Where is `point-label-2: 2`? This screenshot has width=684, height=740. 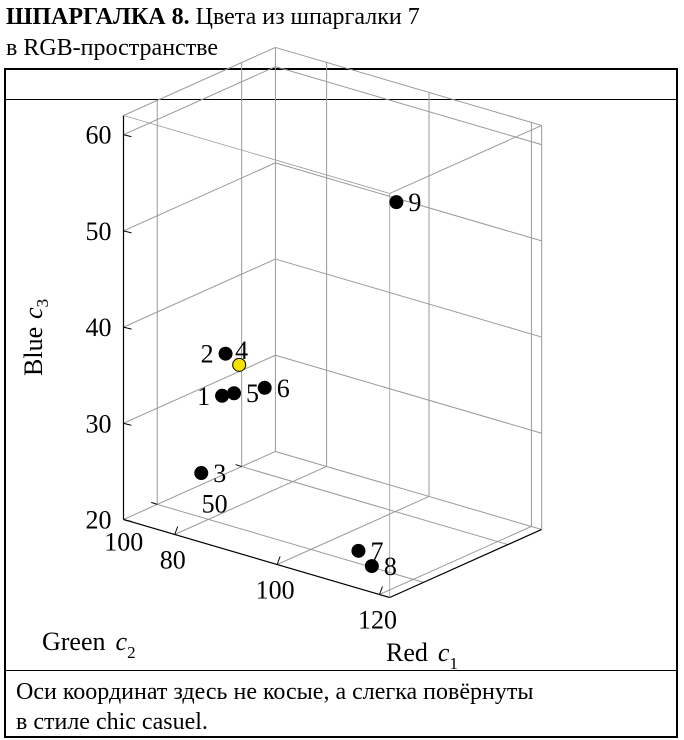
point-label-2: 2 is located at coordinates (207, 354).